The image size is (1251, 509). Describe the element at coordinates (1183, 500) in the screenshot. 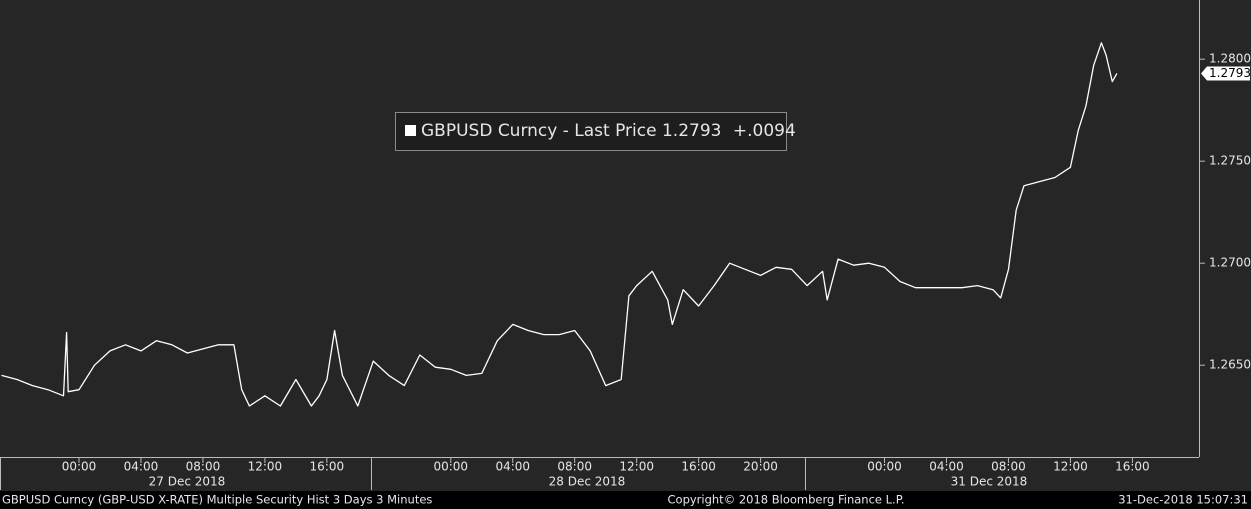

I see `footer-right: 31-Dec-2018 15:07:31` at that location.